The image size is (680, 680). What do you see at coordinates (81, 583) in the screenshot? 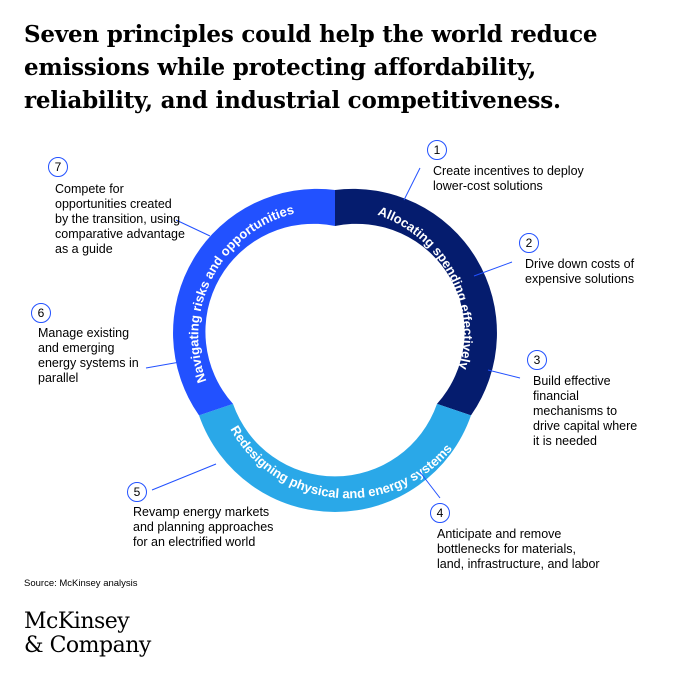
I see `source-note: Source: McKinsey analysis` at bounding box center [81, 583].